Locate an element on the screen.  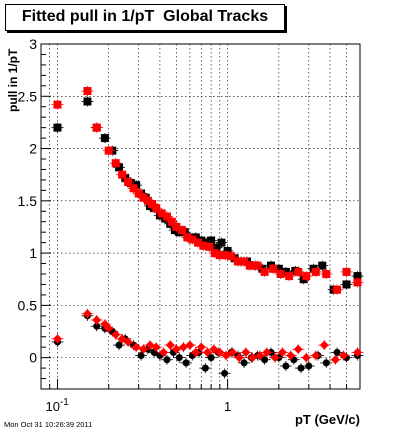
y-tick-label: 2.5 is located at coordinates (28, 96).